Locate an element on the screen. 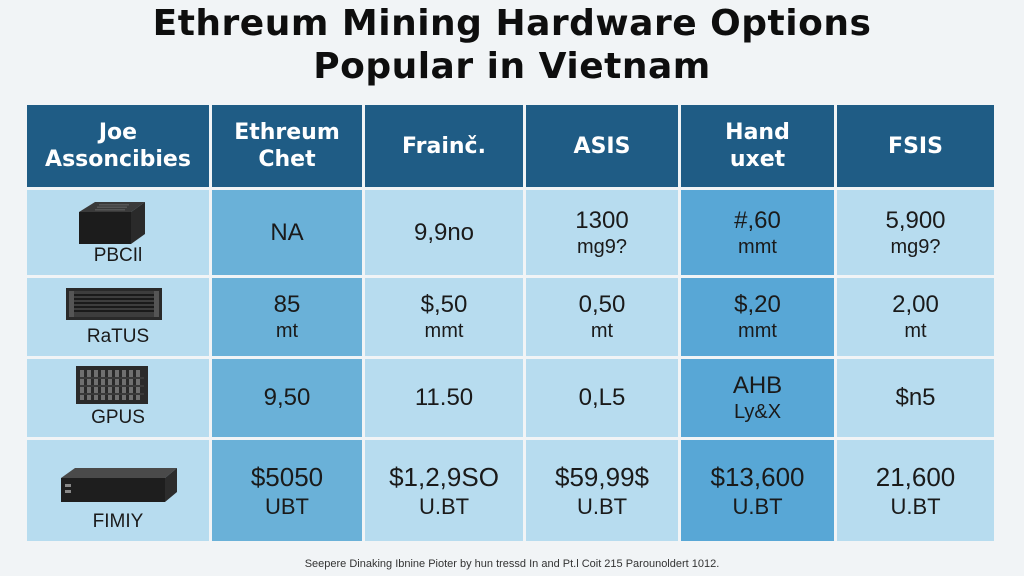 Image resolution: width=1024 pixels, height=576 pixels. header-line: Ethreum is located at coordinates (287, 132).